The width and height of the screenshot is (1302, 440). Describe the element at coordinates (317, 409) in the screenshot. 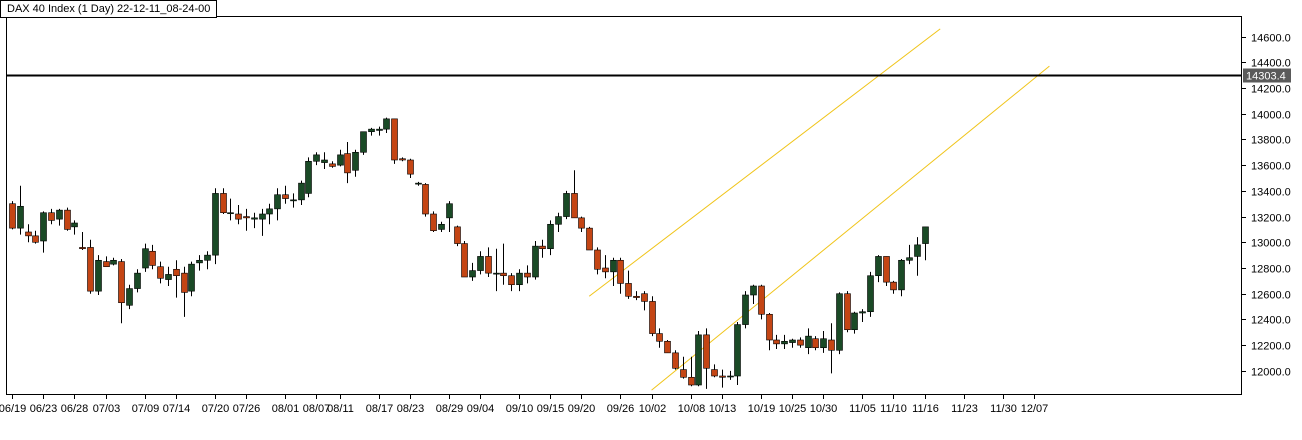

I see `x-tick-label: 08/07` at that location.